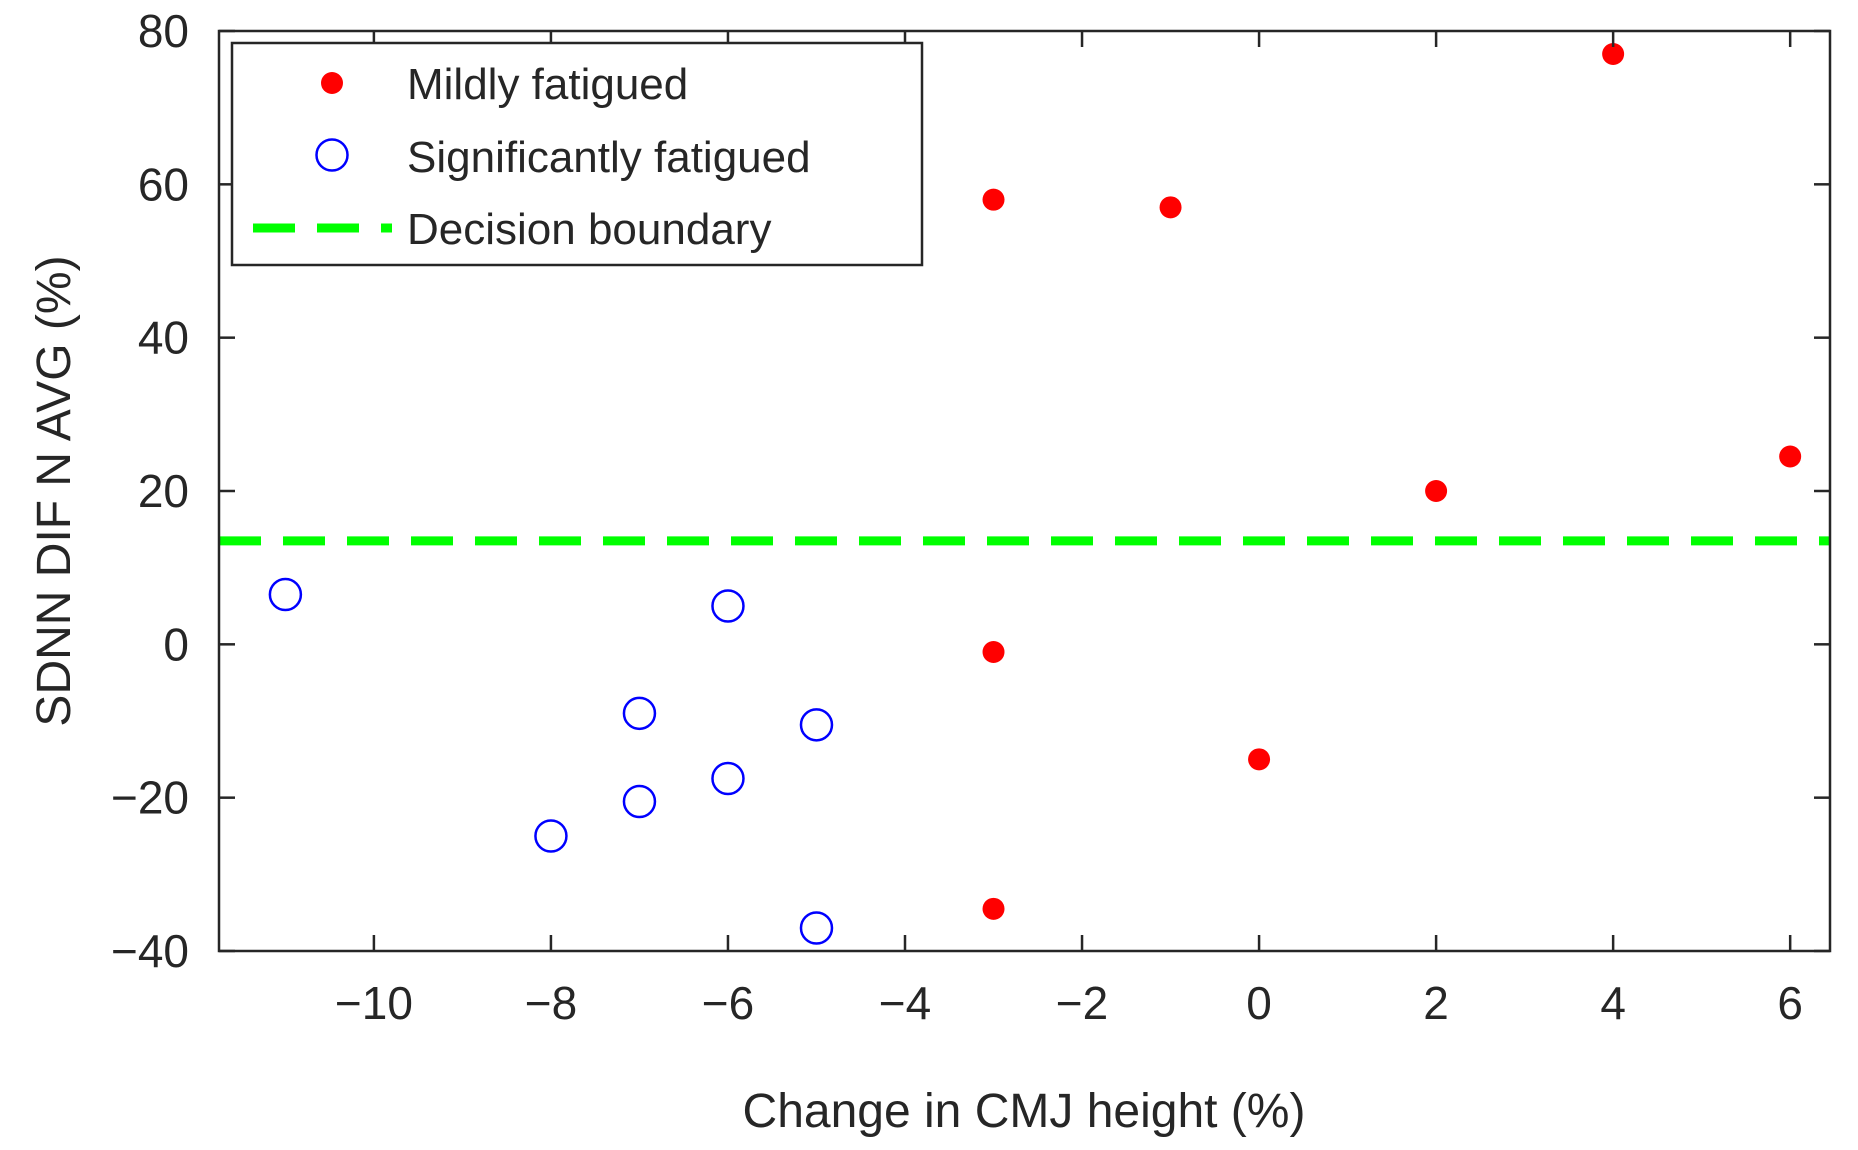  Describe the element at coordinates (332, 155) in the screenshot. I see `legend-marker-significantly-fatigued` at that location.